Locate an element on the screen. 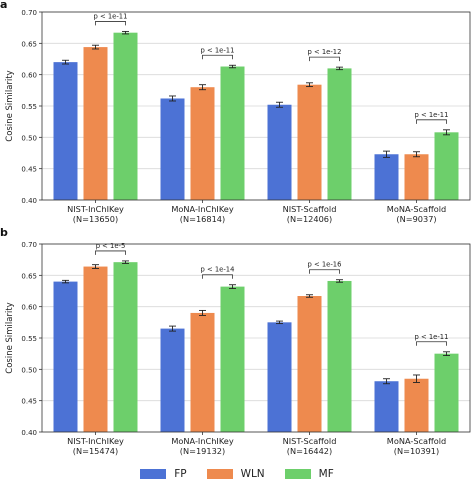 This screenshot has height=481, width=474. legend-label-wln: WLN is located at coordinates (252, 474).